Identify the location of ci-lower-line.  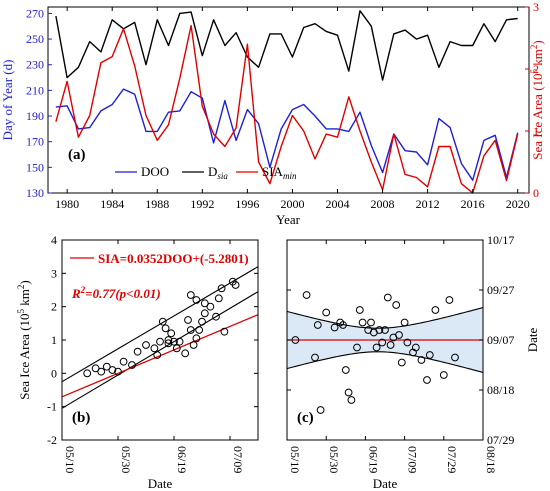
(160, 350).